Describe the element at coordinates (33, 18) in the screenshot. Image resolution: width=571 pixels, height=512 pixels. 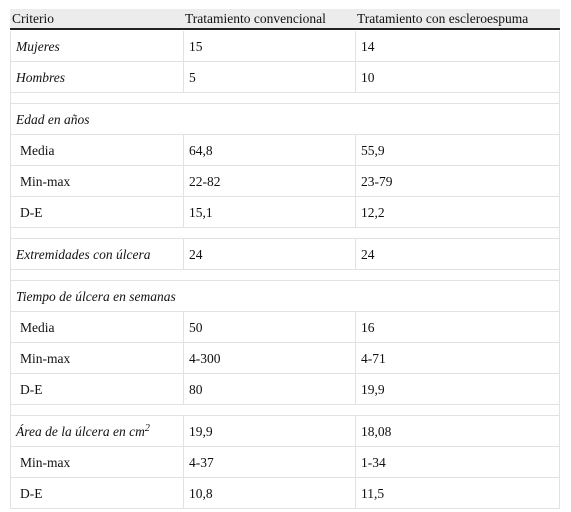
I see `header-cell: Criterio` at that location.